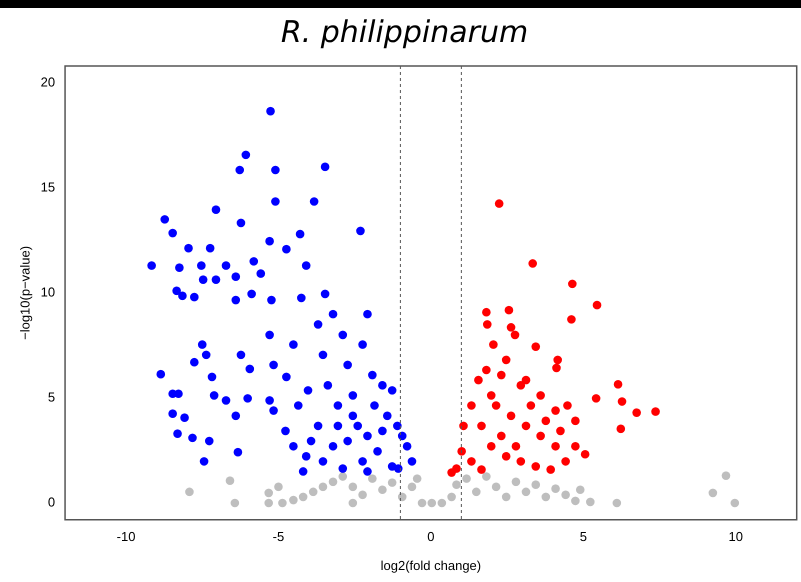  Describe the element at coordinates (48, 292) in the screenshot. I see `y-tick-label: 10` at that location.